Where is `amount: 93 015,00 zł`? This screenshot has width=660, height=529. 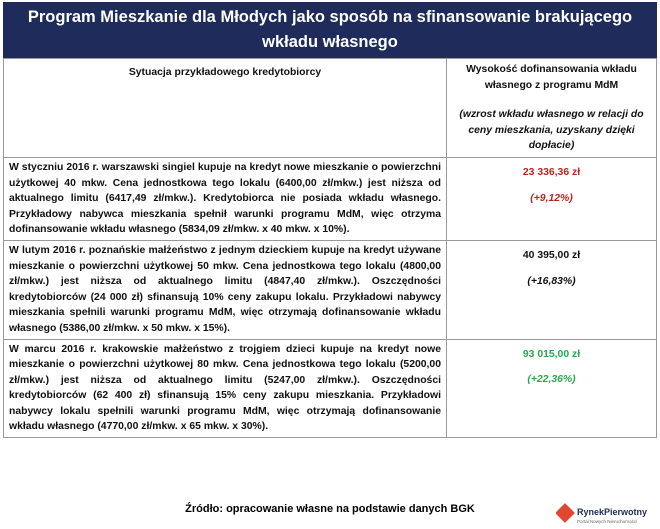 amount: 93 015,00 zł is located at coordinates (551, 354).